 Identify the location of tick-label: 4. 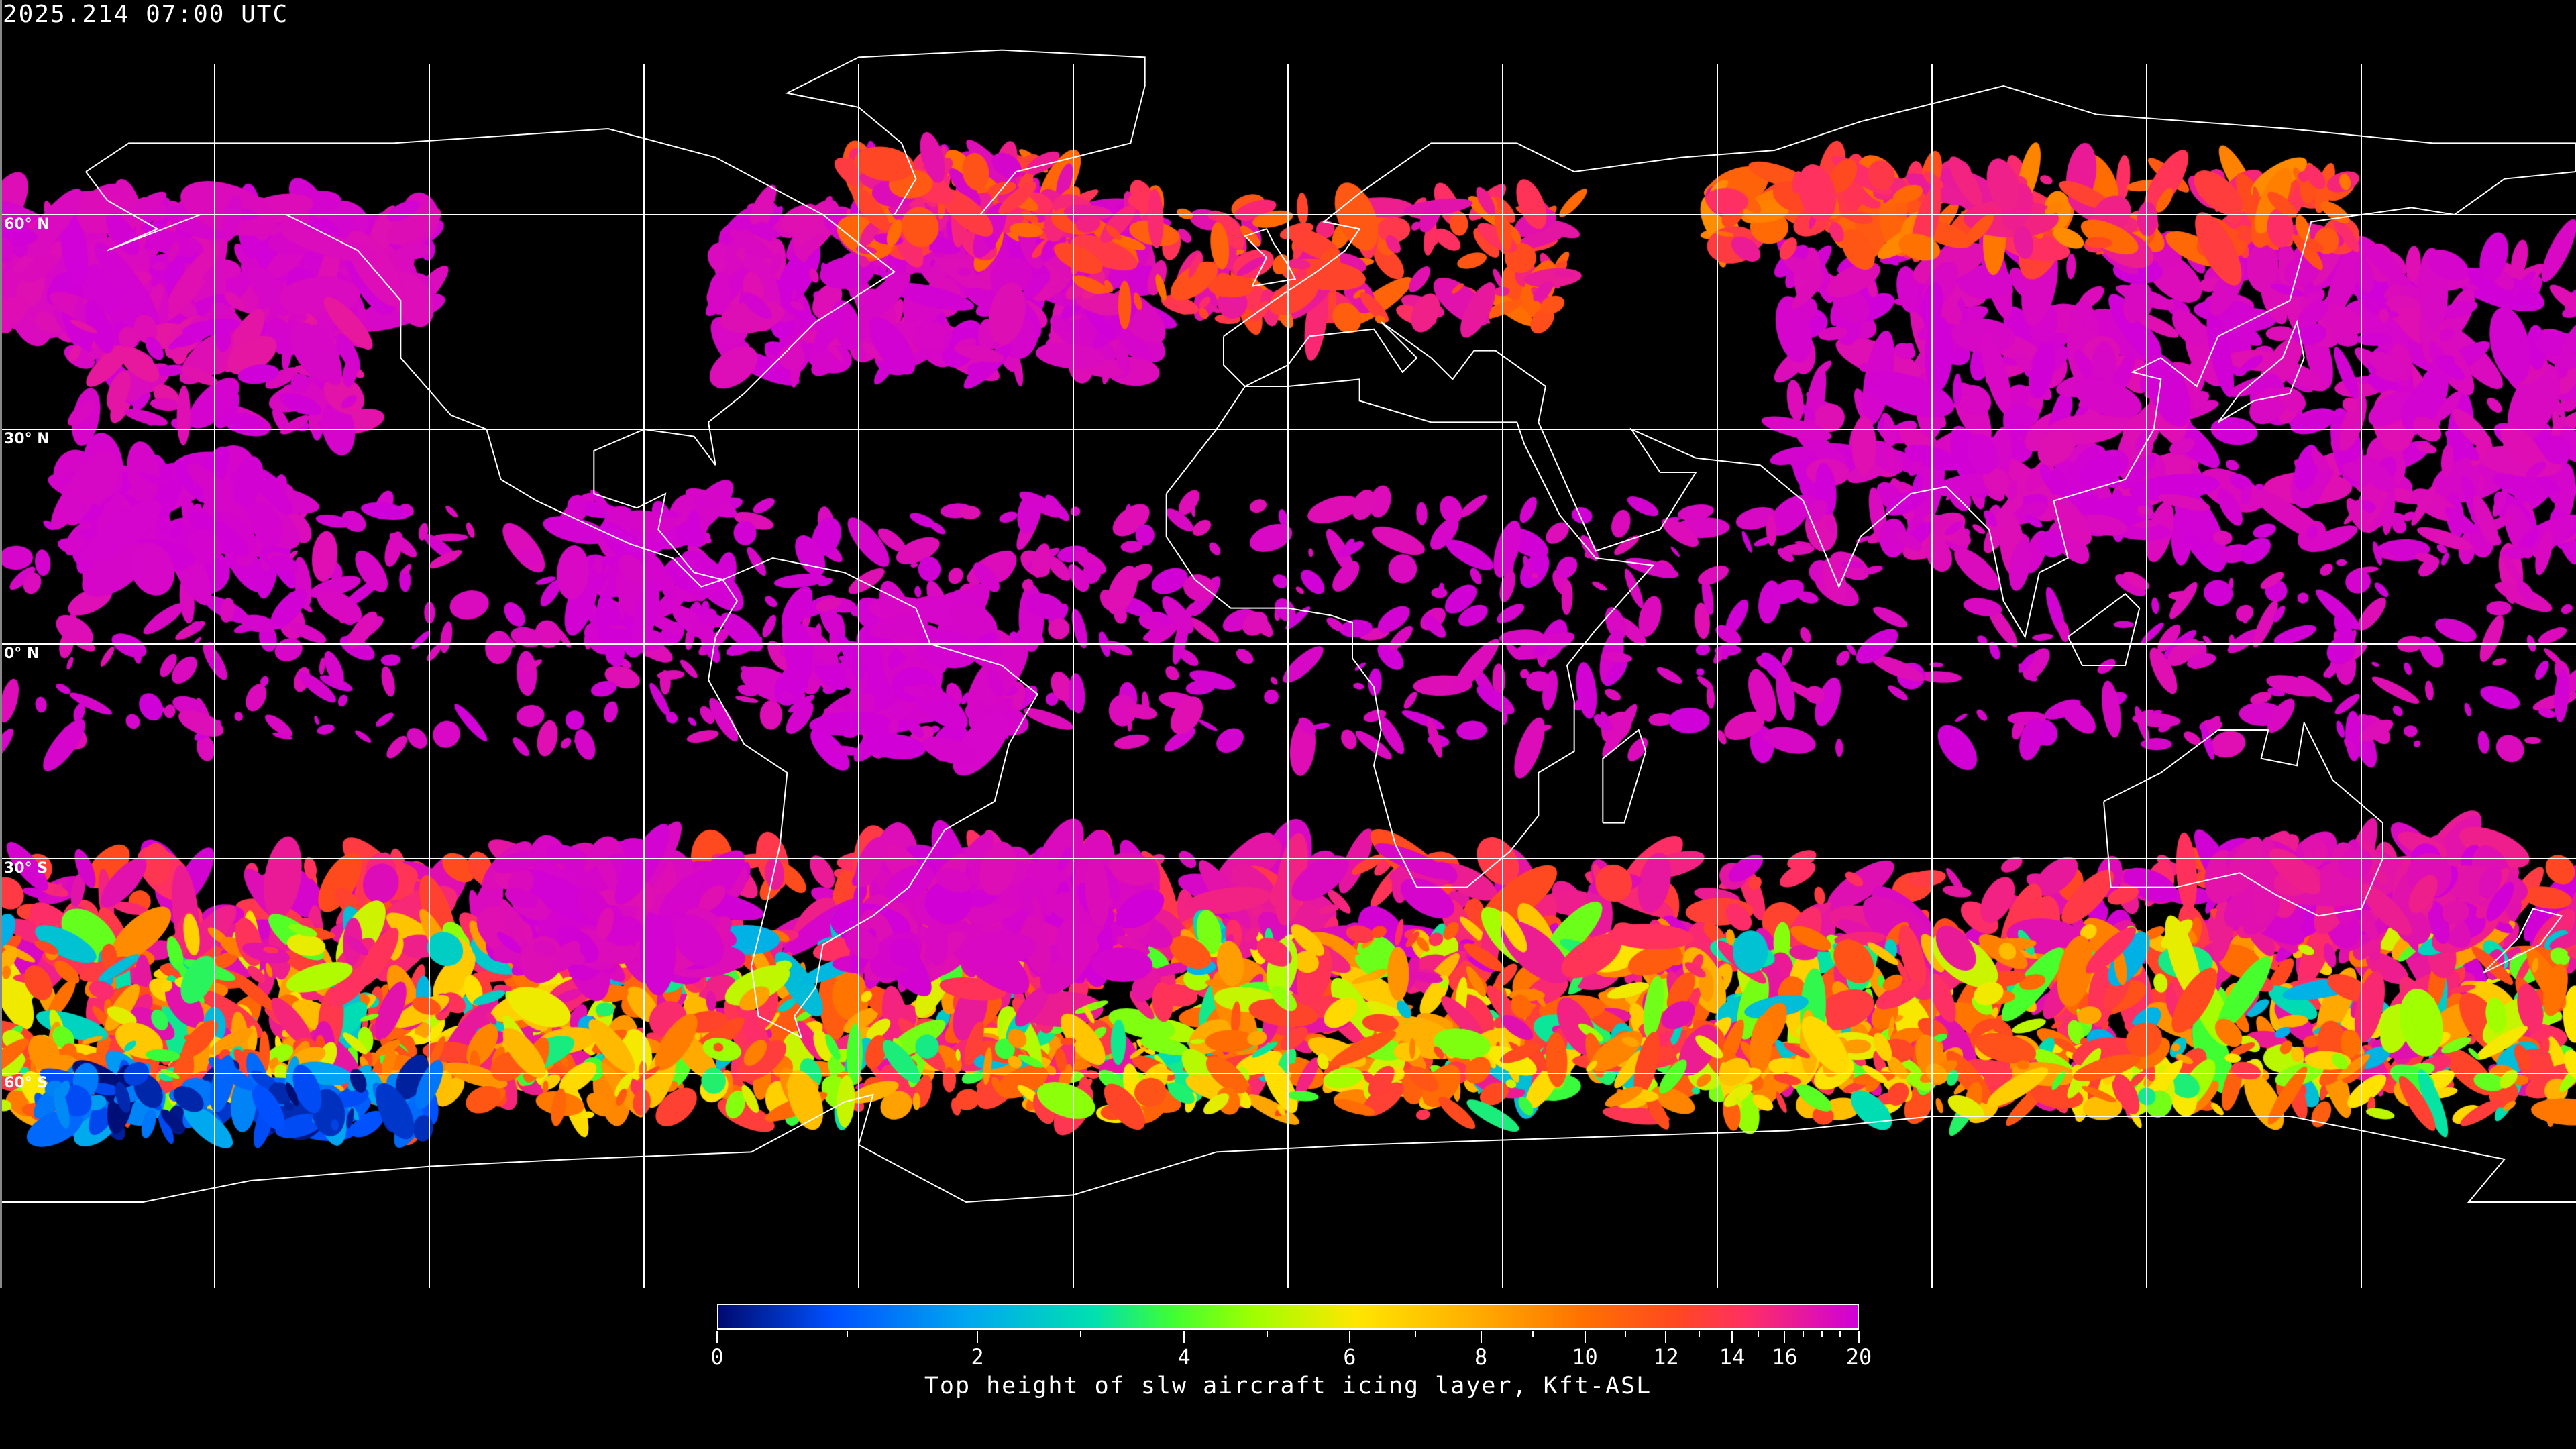
(1184, 1357).